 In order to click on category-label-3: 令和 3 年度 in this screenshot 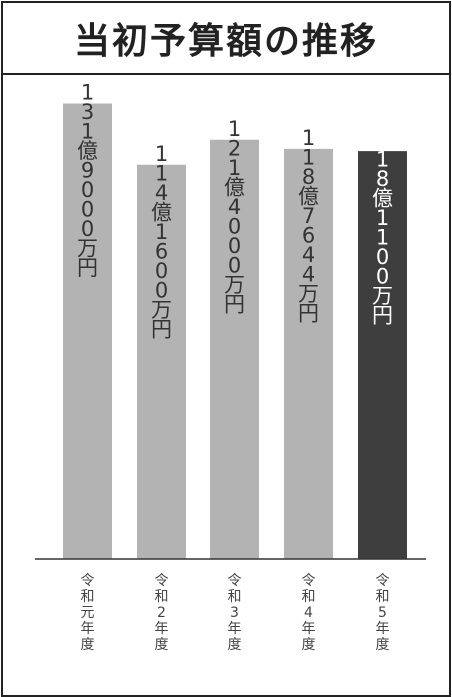, I will do `click(235, 613)`.